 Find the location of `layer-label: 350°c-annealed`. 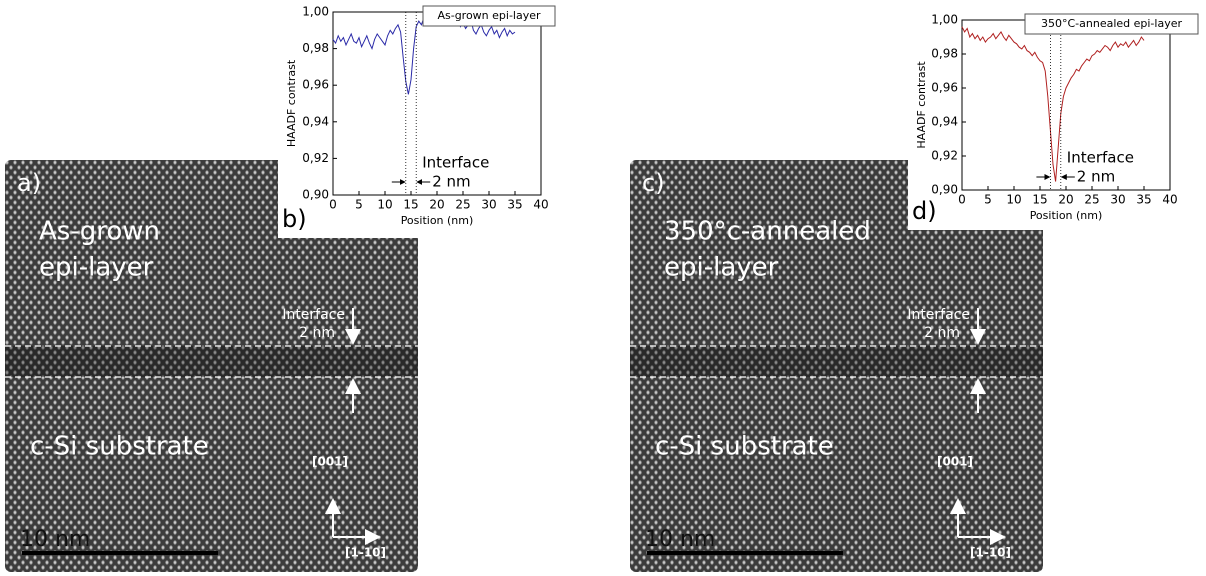

layer-label: 350°c-annealed is located at coordinates (767, 232).